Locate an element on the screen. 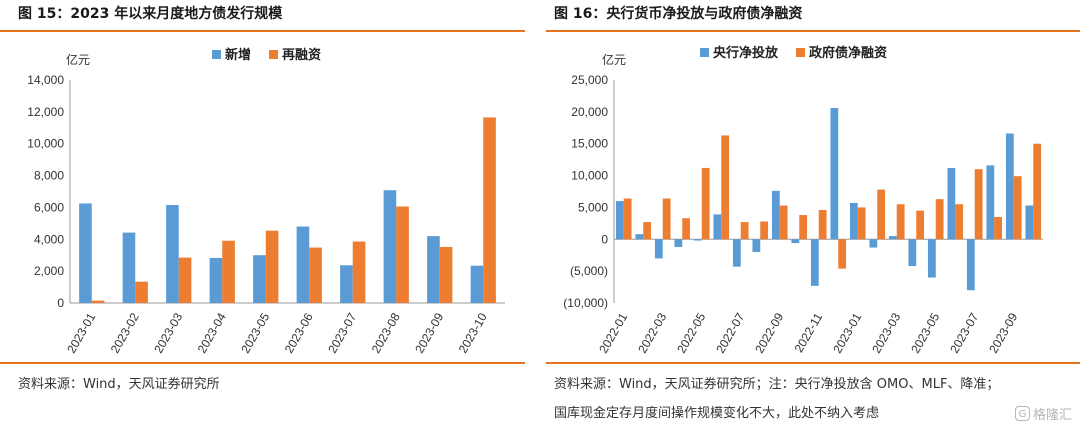 The image size is (1080, 429). left-y-tick-label: 14,000 is located at coordinates (45, 80).